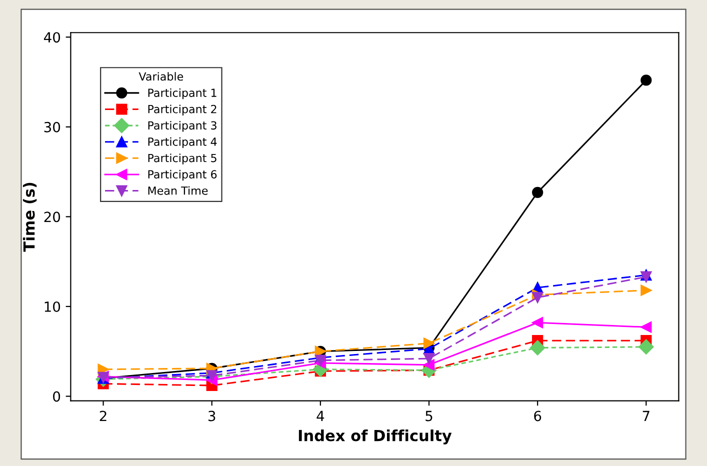 The image size is (707, 466). What do you see at coordinates (182, 110) in the screenshot?
I see `legend-label: Participant 2` at bounding box center [182, 110].